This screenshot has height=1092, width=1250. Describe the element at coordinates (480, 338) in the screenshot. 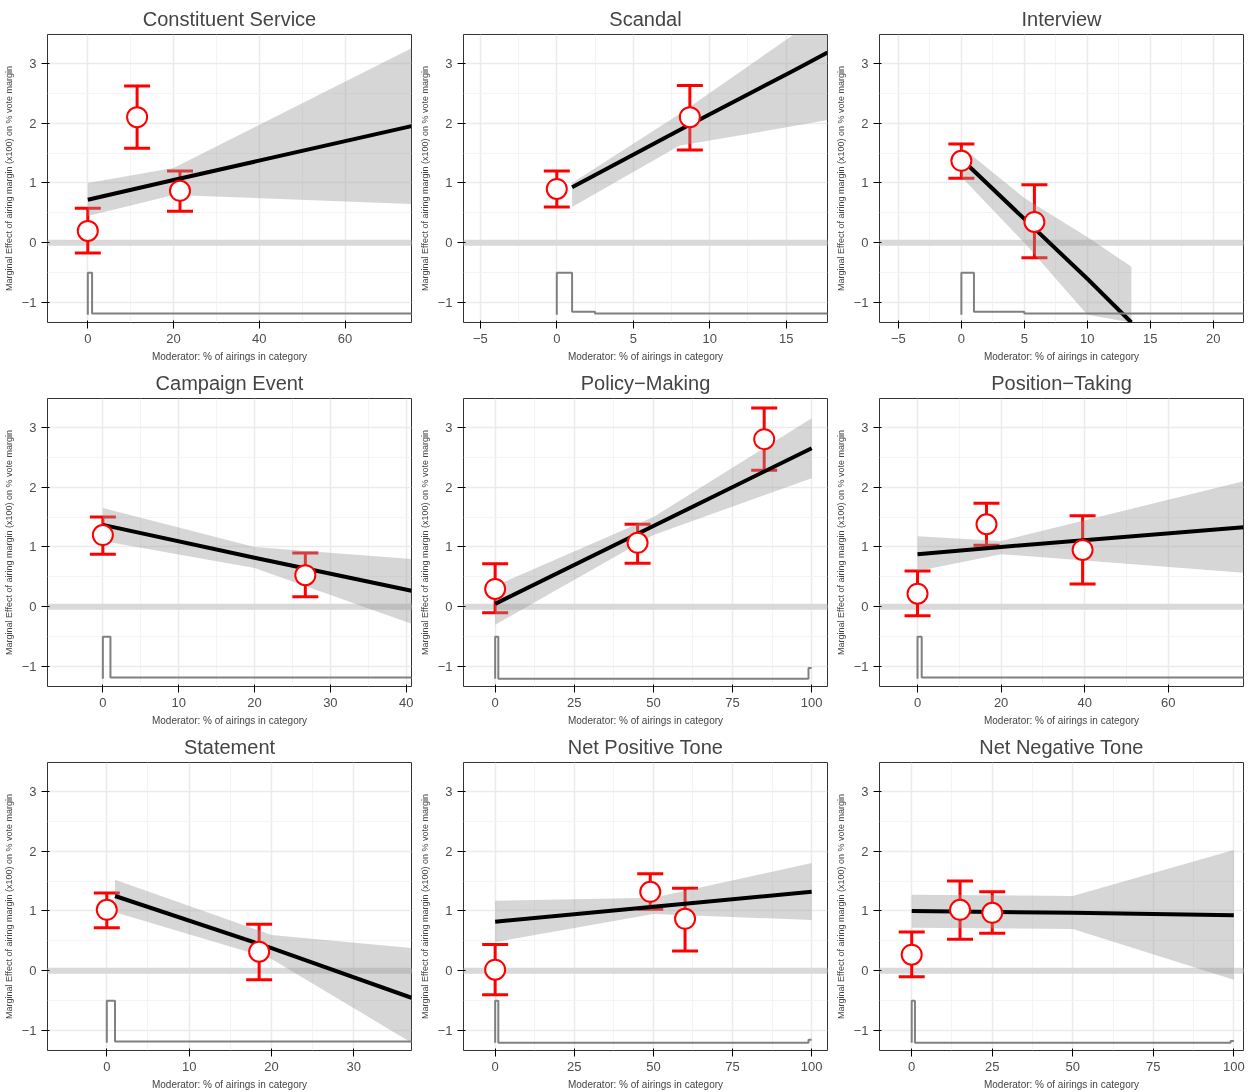

I see `x-tick-label: −5` at that location.